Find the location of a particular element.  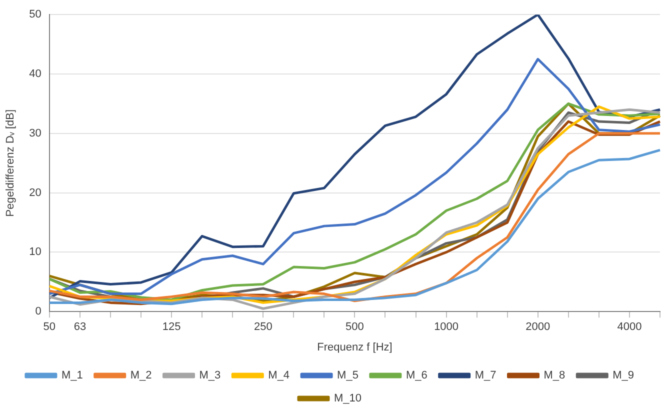

x-tick-label: 500 is located at coordinates (355, 327).